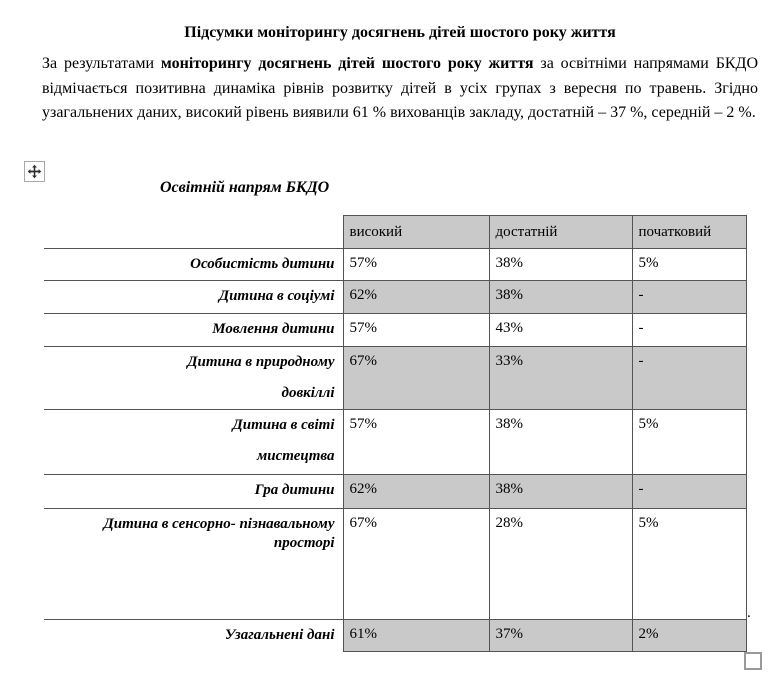 The height and width of the screenshot is (683, 781). Describe the element at coordinates (753, 661) in the screenshot. I see `table-resize-handle` at that location.